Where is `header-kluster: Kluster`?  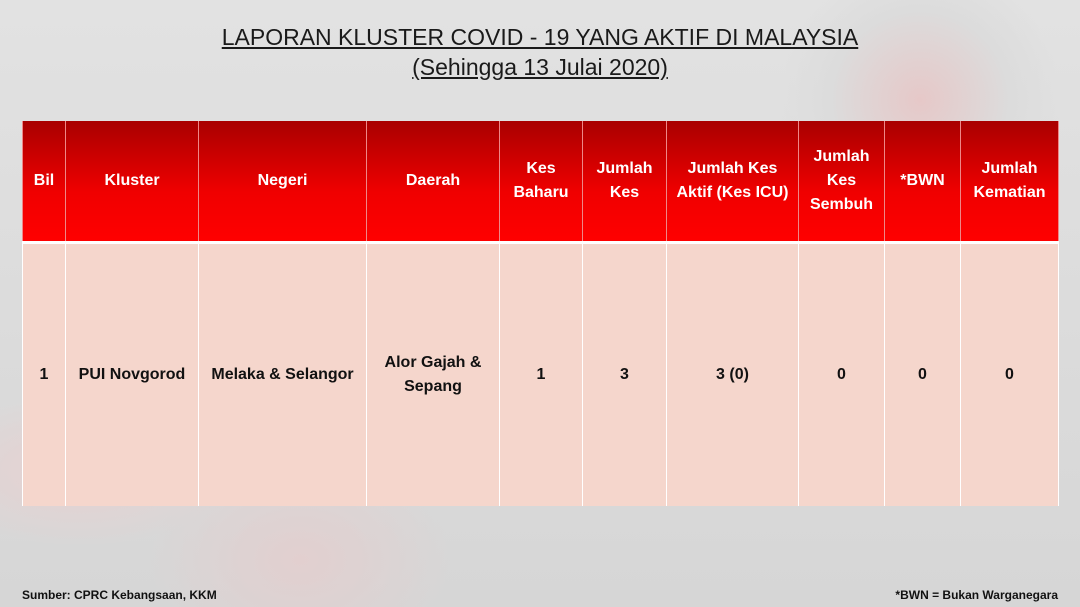 header-kluster: Kluster is located at coordinates (132, 182).